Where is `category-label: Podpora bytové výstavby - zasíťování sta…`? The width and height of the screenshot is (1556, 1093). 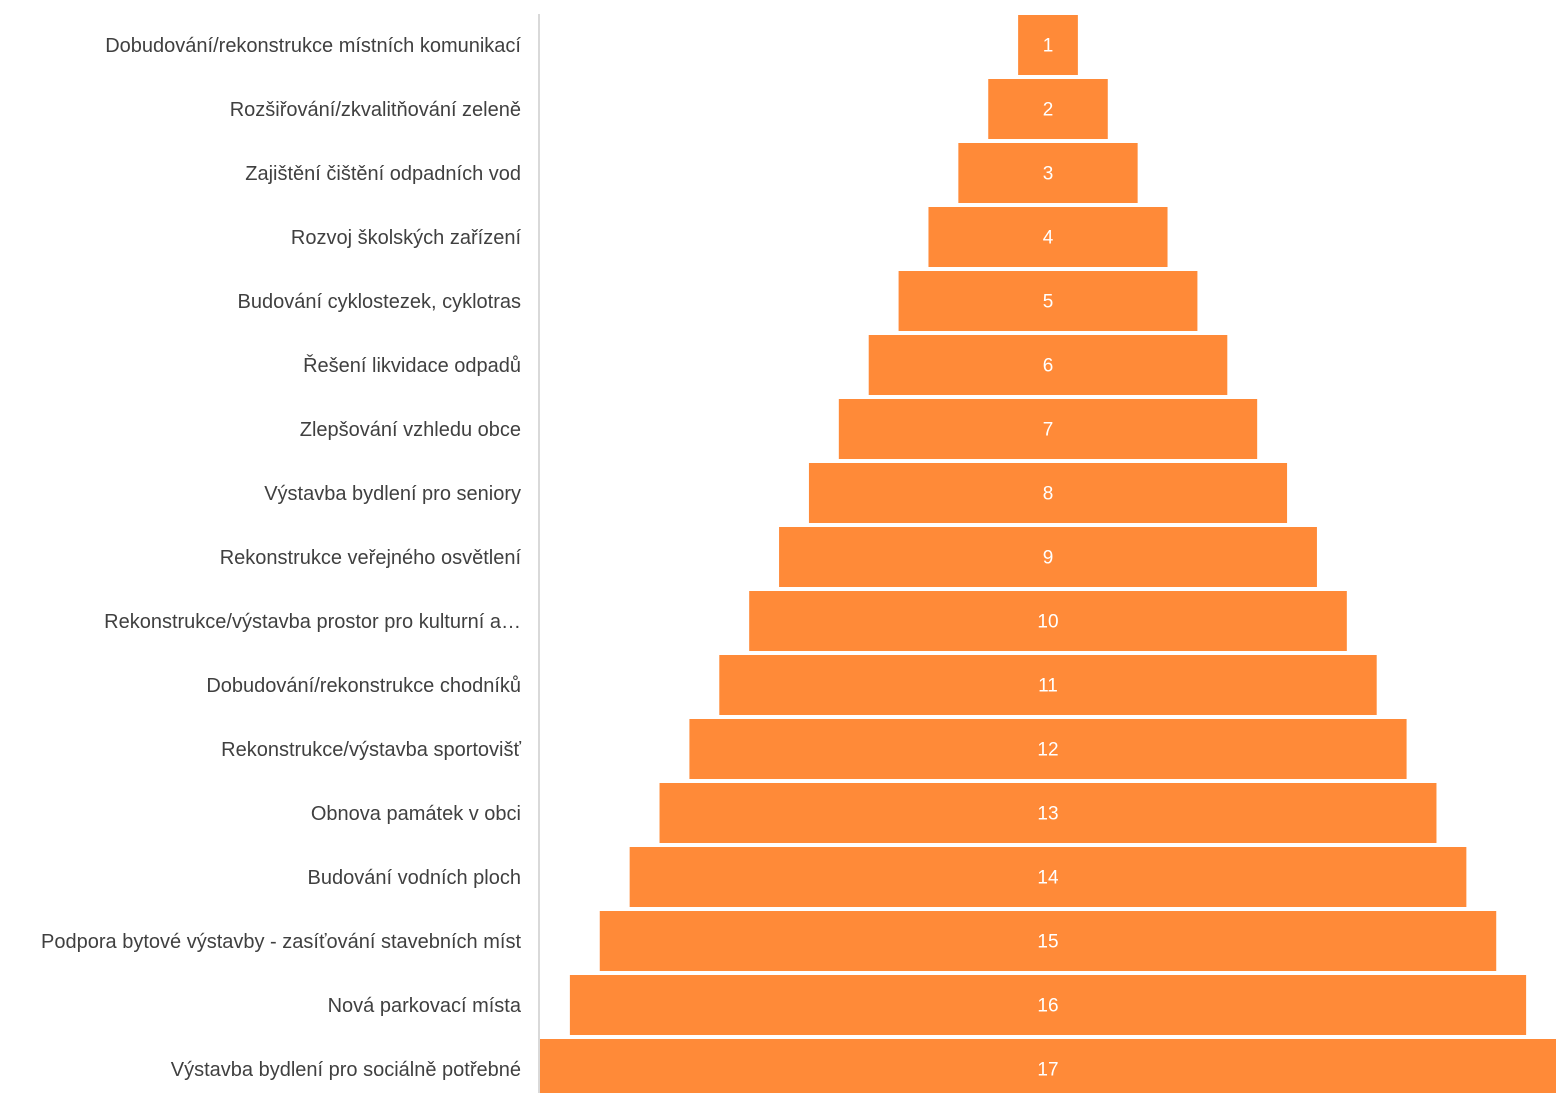
category-label: Podpora bytové výstavby - zasíťování sta… is located at coordinates (281, 942).